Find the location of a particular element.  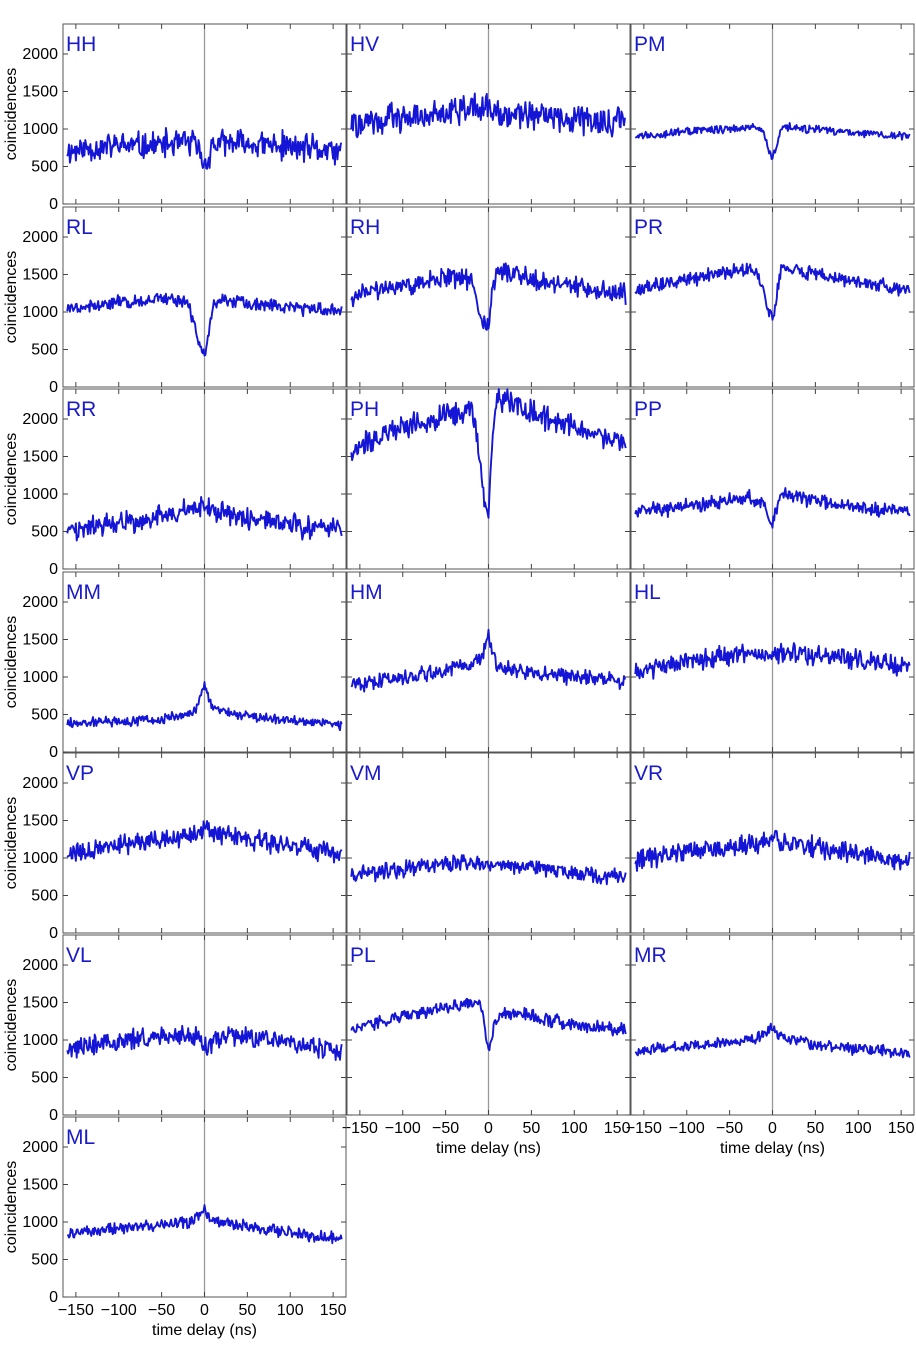

series-line-rh is located at coordinates (488, 296).